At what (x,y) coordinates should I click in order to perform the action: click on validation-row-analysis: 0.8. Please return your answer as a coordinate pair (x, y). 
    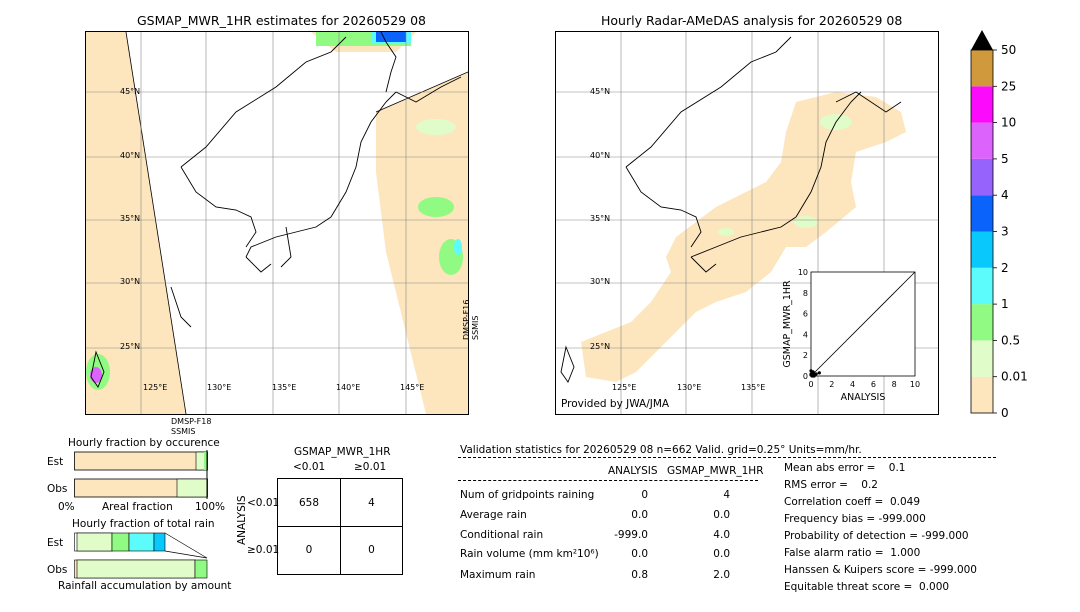
    Looking at the image, I should click on (639, 575).